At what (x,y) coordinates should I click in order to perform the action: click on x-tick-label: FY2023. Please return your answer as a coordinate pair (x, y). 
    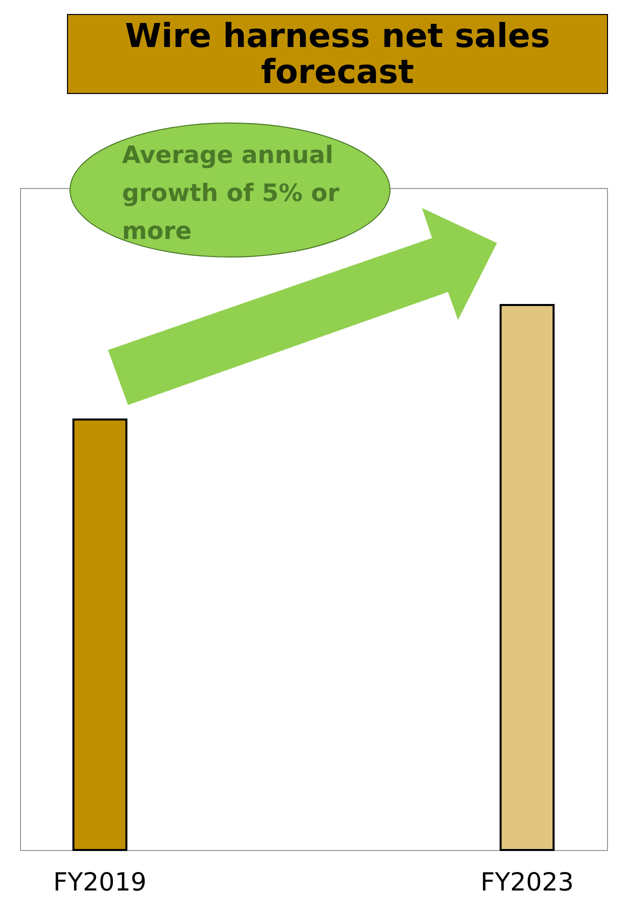
    Looking at the image, I should click on (527, 882).